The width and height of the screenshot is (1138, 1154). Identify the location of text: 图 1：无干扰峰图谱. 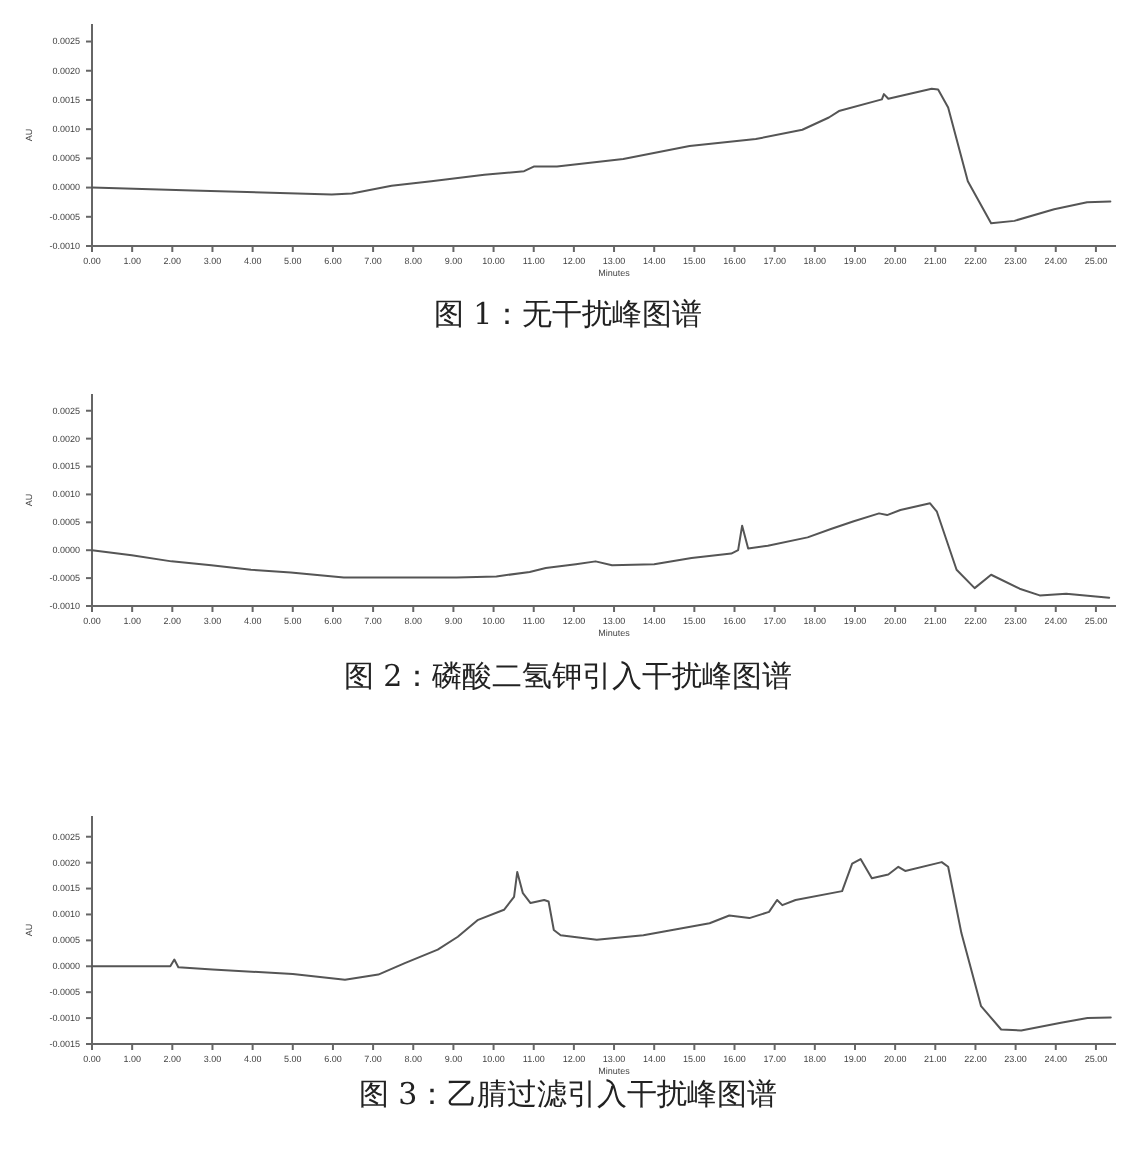
(568, 314).